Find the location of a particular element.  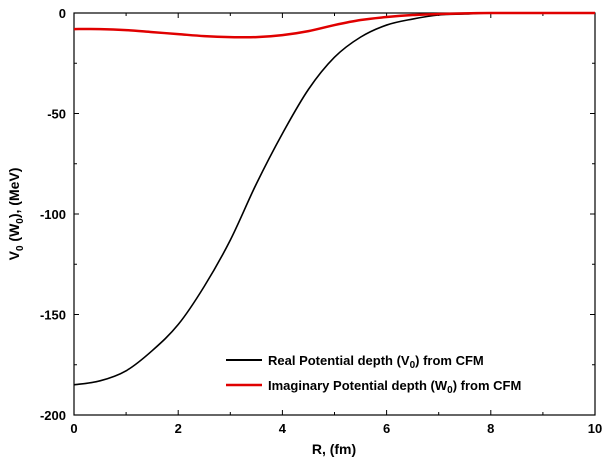

y-tick-label: 0 is located at coordinates (62, 13).